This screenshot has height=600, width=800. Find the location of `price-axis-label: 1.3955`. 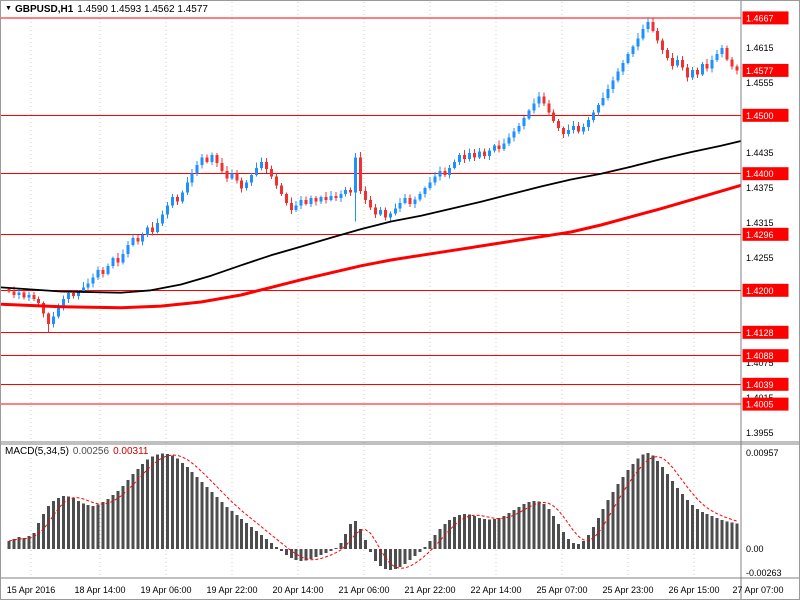

price-axis-label: 1.3955 is located at coordinates (760, 433).